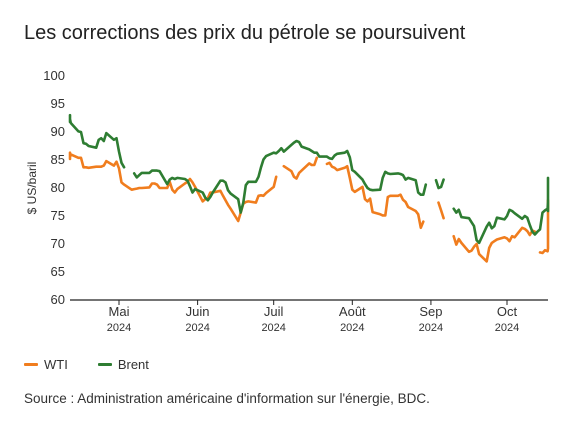 This screenshot has height=431, width=575. Describe the element at coordinates (58, 271) in the screenshot. I see `y-tick-label: 65` at that location.